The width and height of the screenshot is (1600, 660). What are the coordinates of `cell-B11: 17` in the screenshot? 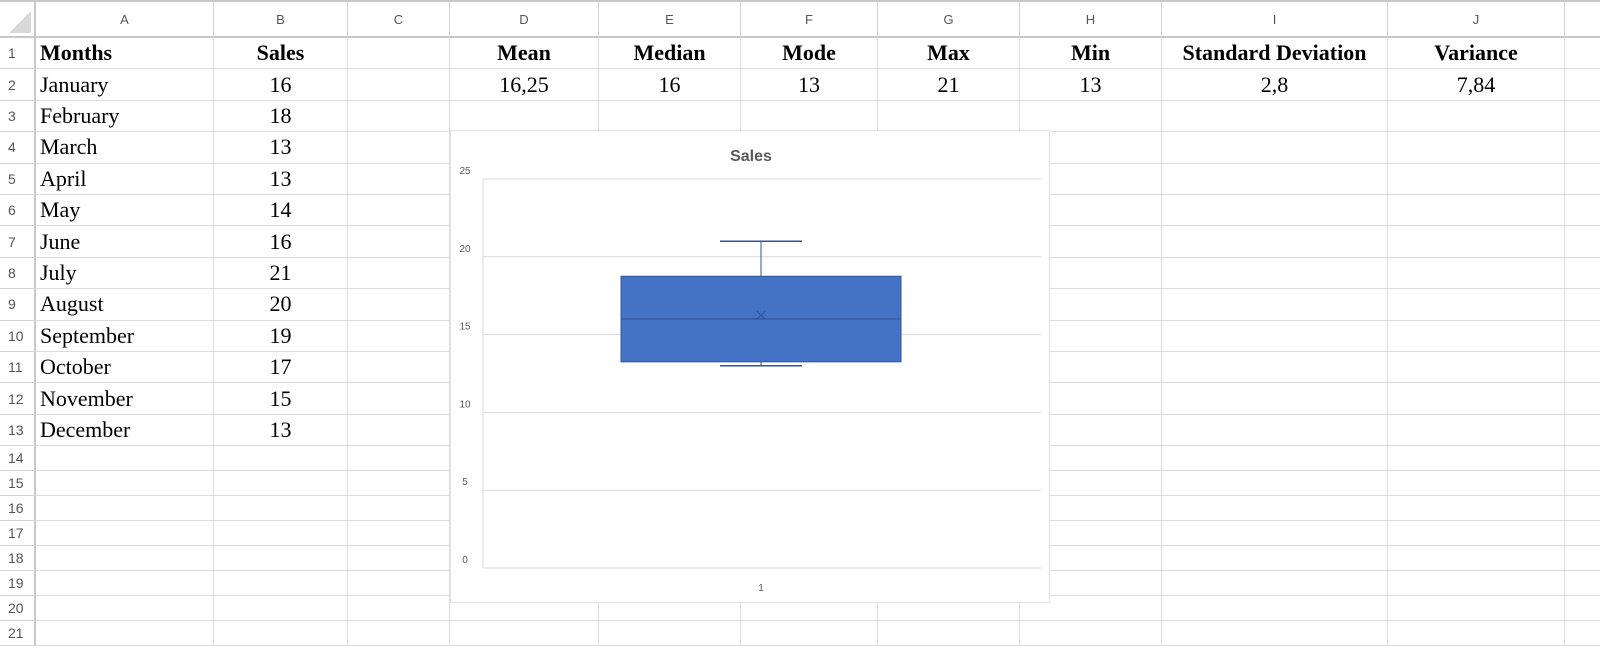 It's located at (281, 368).